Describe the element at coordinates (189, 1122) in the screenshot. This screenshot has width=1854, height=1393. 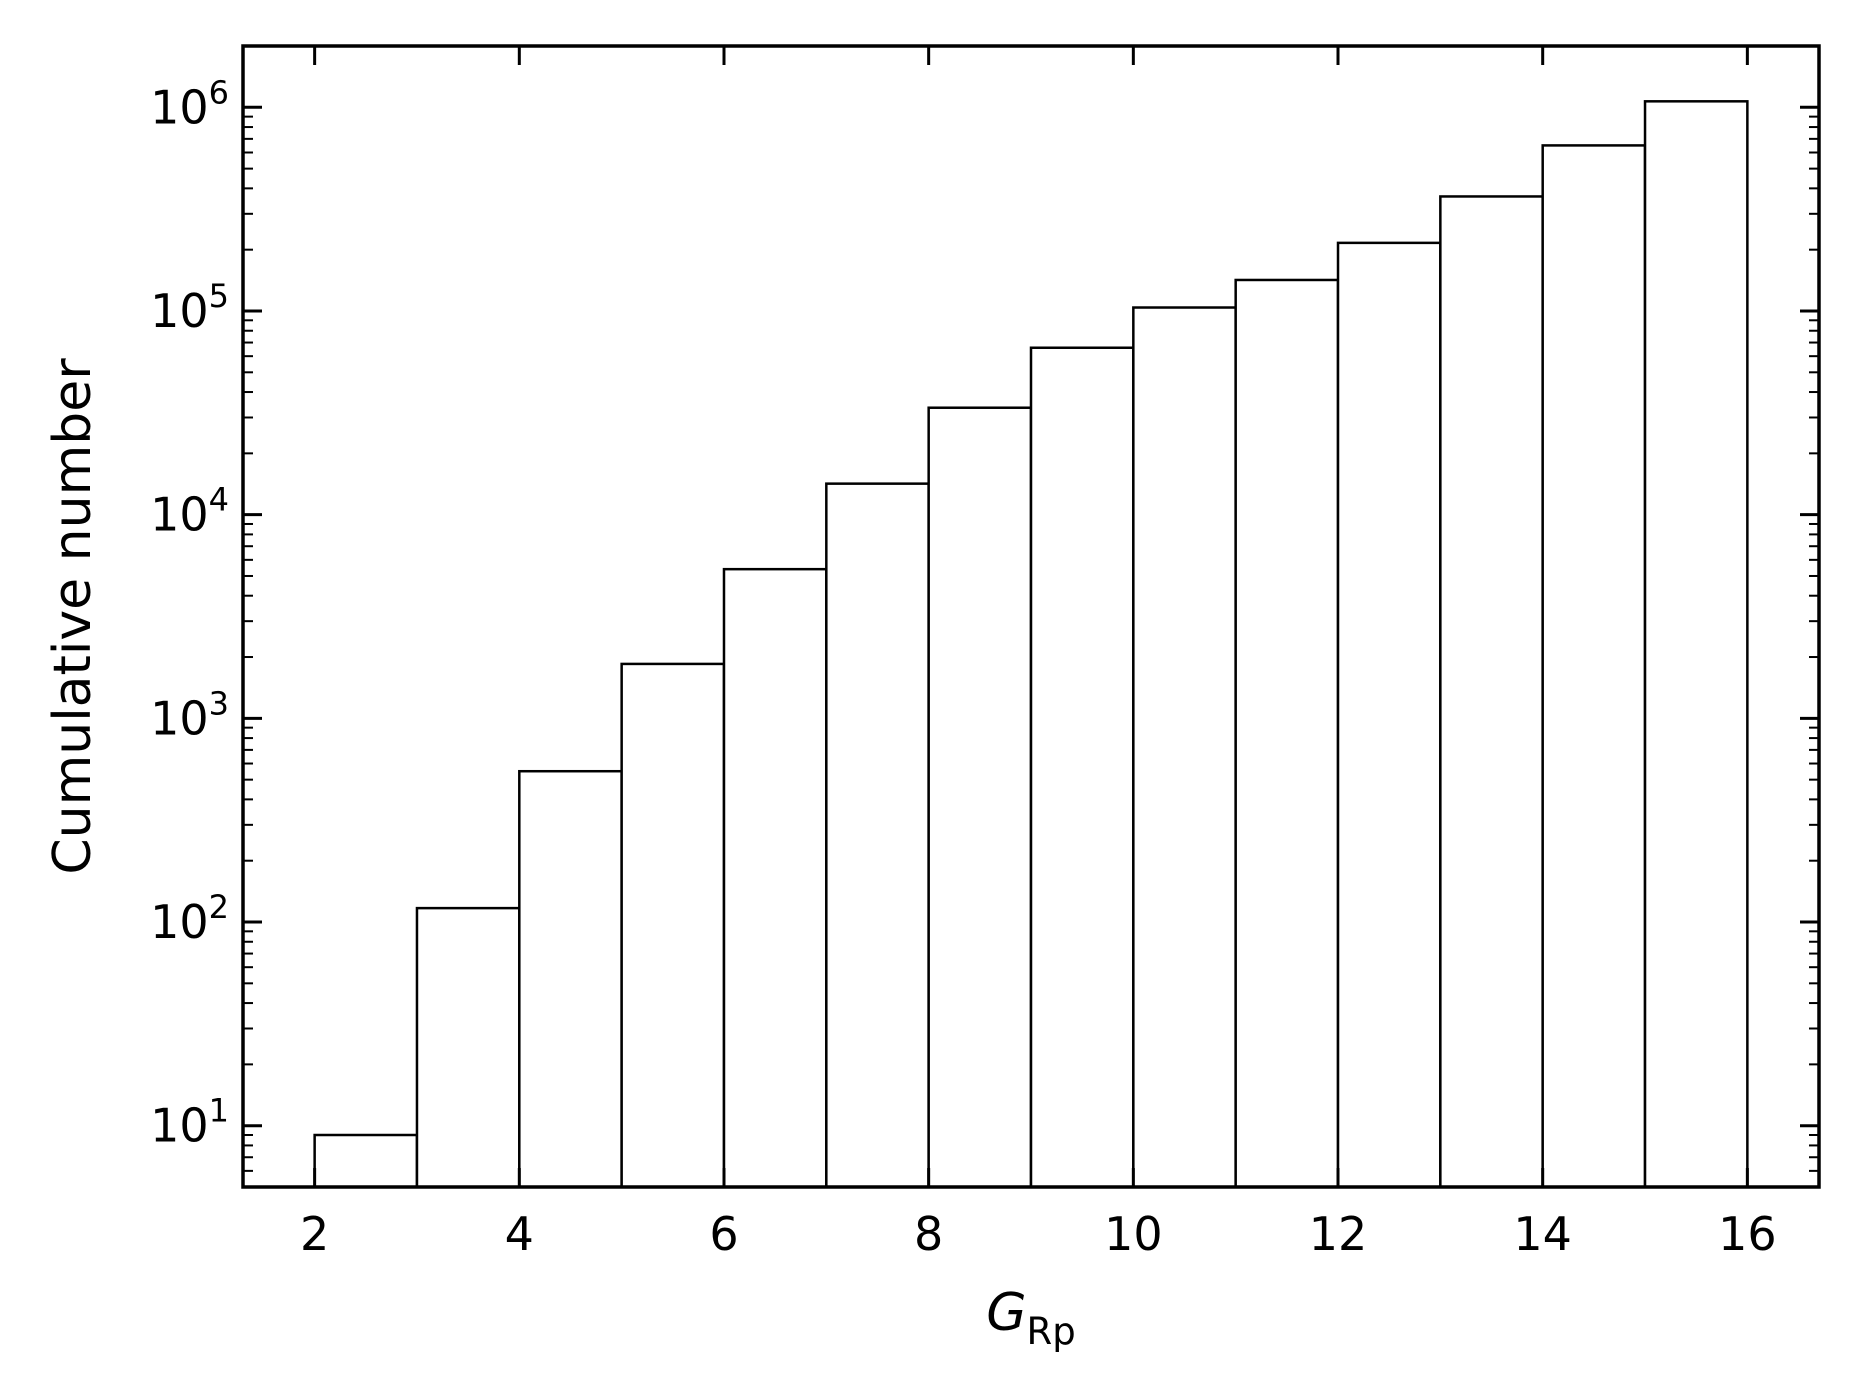
I see `y-tick-label-1: 10¹` at that location.